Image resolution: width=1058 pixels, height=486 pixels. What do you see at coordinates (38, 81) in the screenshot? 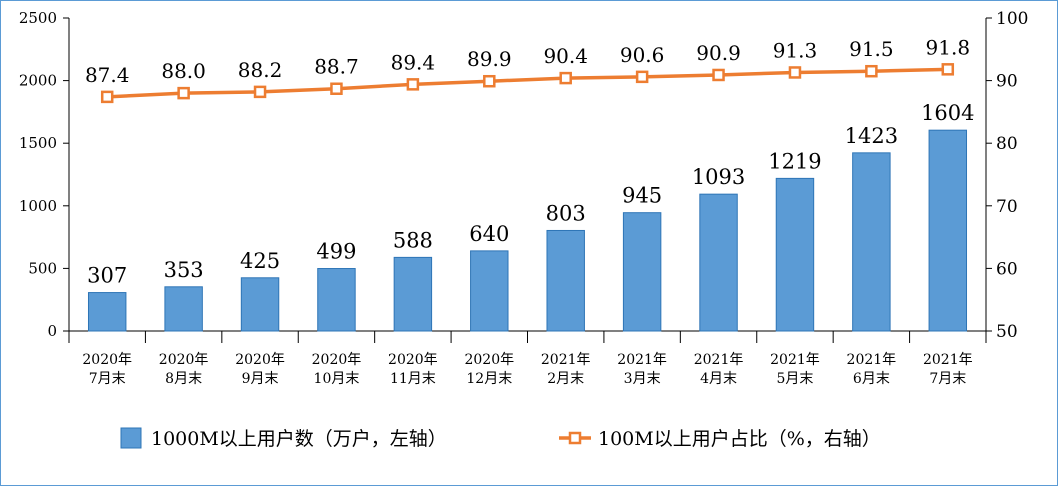
I see `left-tick-label: 2000` at bounding box center [38, 81].